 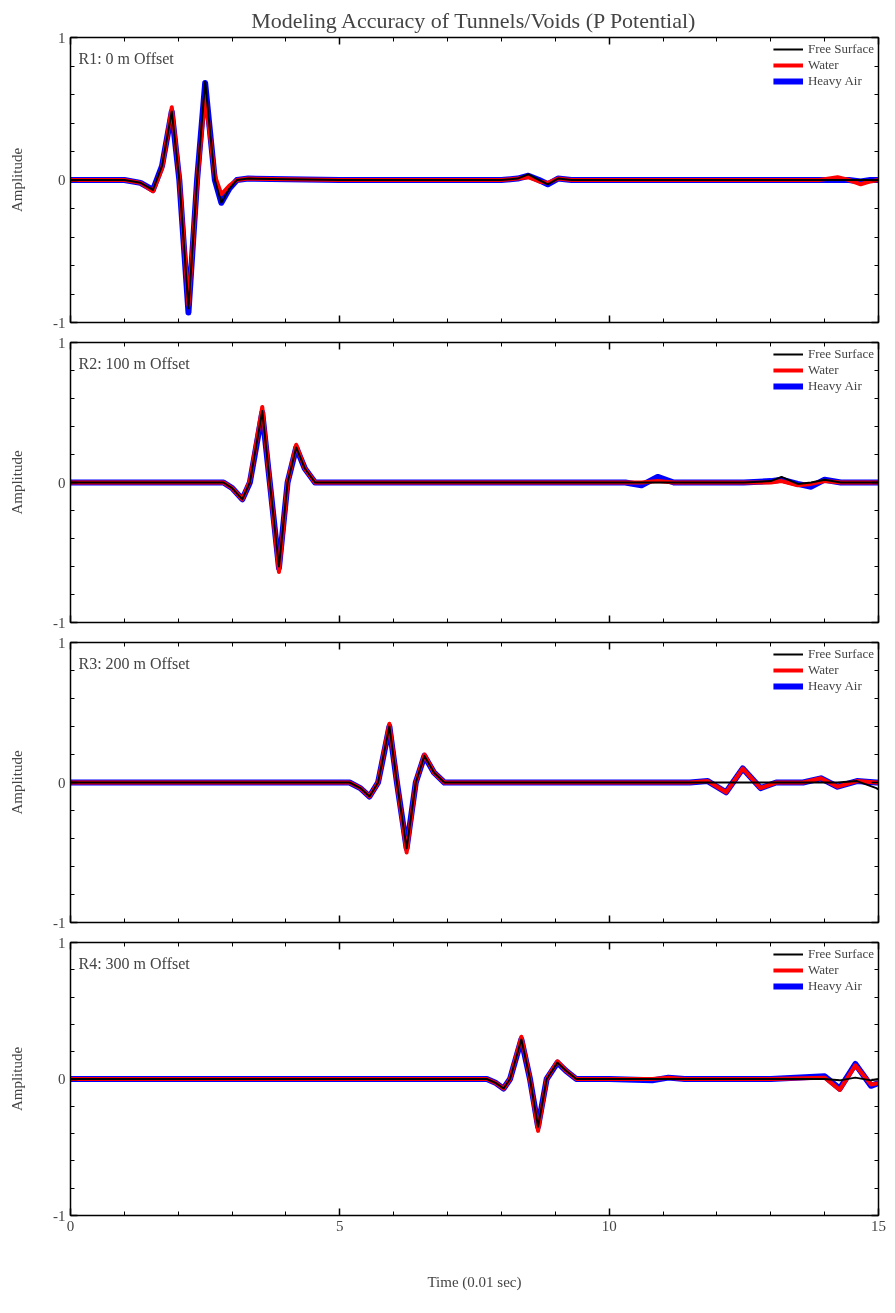 What do you see at coordinates (340, 1225) in the screenshot?
I see `x-tick-label: 5` at bounding box center [340, 1225].